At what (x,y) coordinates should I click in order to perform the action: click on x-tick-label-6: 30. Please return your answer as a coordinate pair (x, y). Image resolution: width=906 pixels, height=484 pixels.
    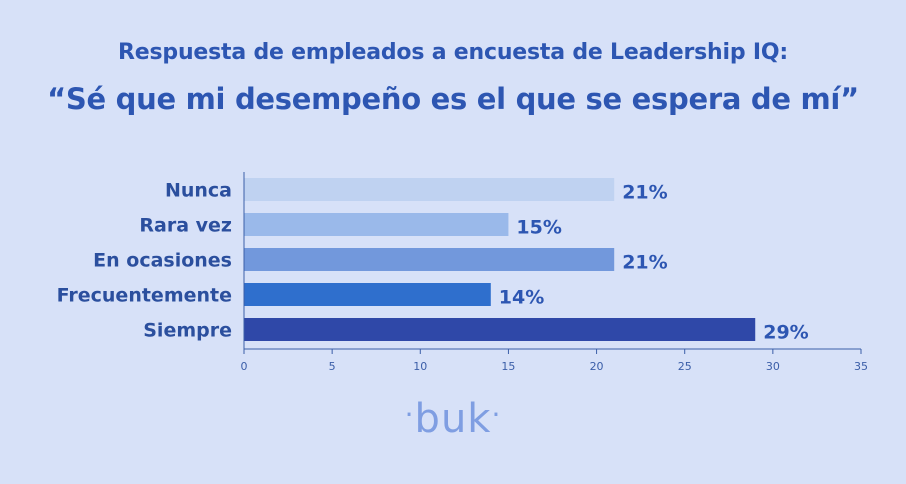
    Looking at the image, I should click on (773, 366).